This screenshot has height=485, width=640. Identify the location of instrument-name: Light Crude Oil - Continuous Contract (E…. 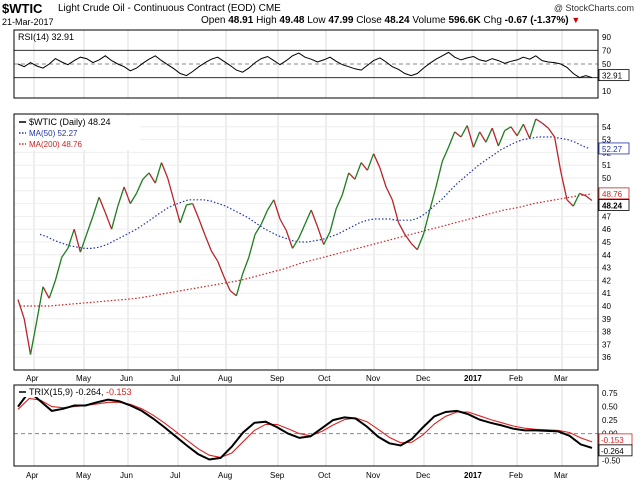
(169, 8).